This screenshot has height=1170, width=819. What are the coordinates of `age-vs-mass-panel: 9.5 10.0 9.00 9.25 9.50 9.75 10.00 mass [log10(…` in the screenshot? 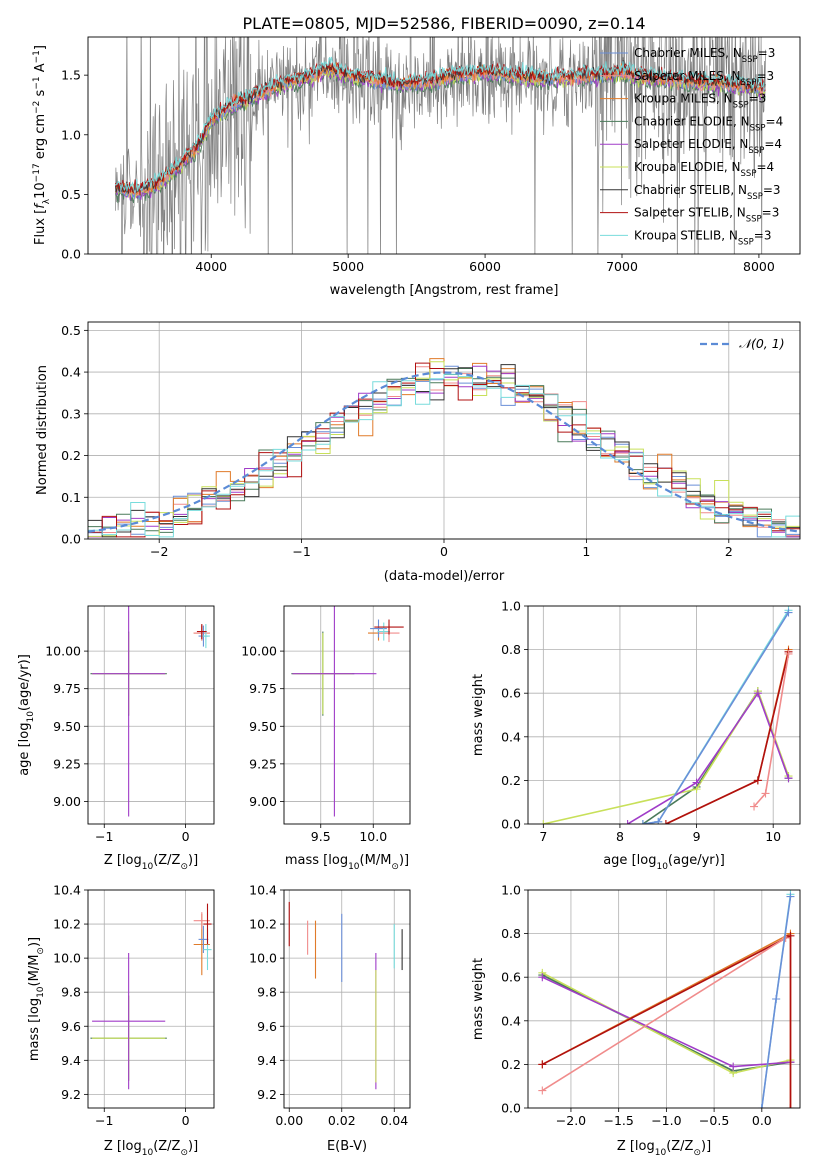 It's located at (326, 738).